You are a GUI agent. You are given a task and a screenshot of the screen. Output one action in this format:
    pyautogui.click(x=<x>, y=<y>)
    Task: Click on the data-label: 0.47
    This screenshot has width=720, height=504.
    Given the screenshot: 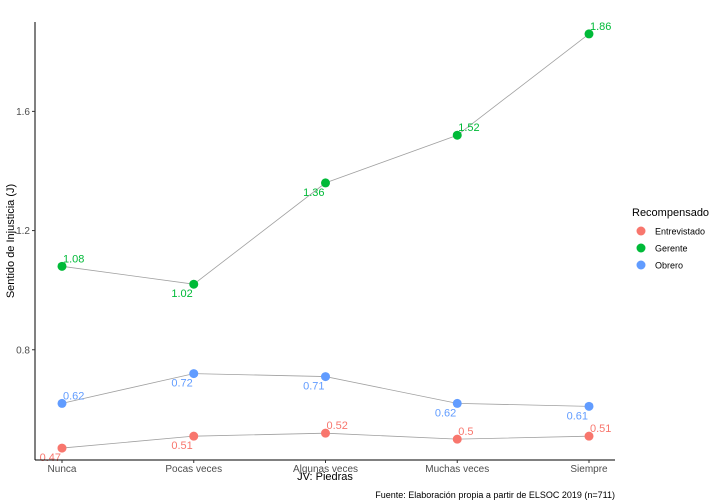 What is the action you would take?
    pyautogui.click(x=50, y=458)
    